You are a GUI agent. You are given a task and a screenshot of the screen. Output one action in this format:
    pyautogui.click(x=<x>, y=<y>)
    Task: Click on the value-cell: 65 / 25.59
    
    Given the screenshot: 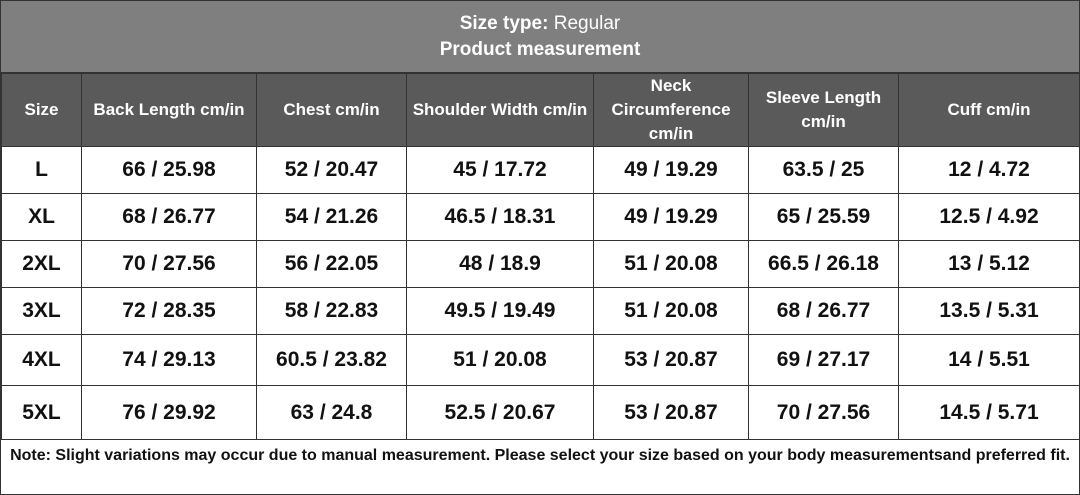 What is the action you would take?
    pyautogui.click(x=823, y=217)
    